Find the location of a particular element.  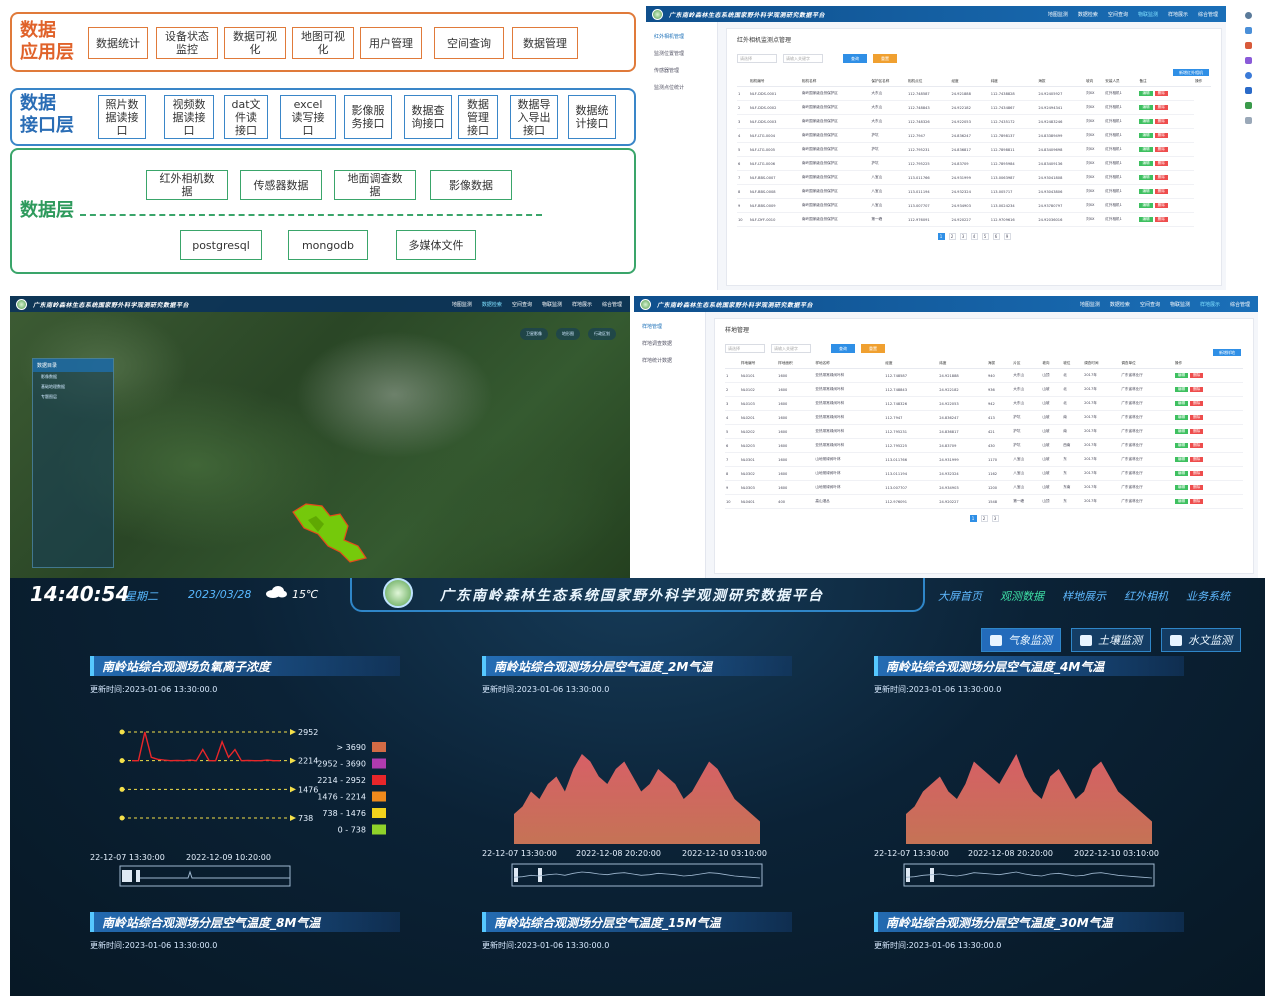

dashboard-nav-item: 观测数据 is located at coordinates (1022, 596).